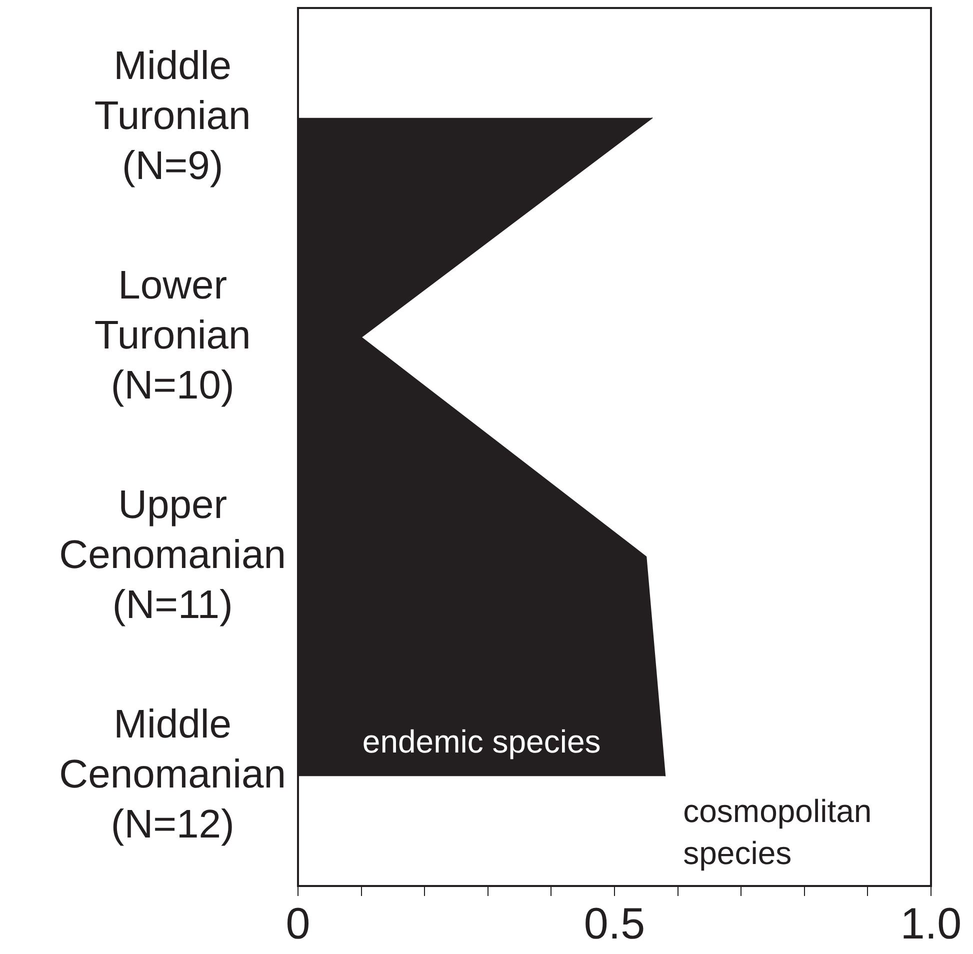  I want to click on x-tick-label: 0, so click(298, 924).